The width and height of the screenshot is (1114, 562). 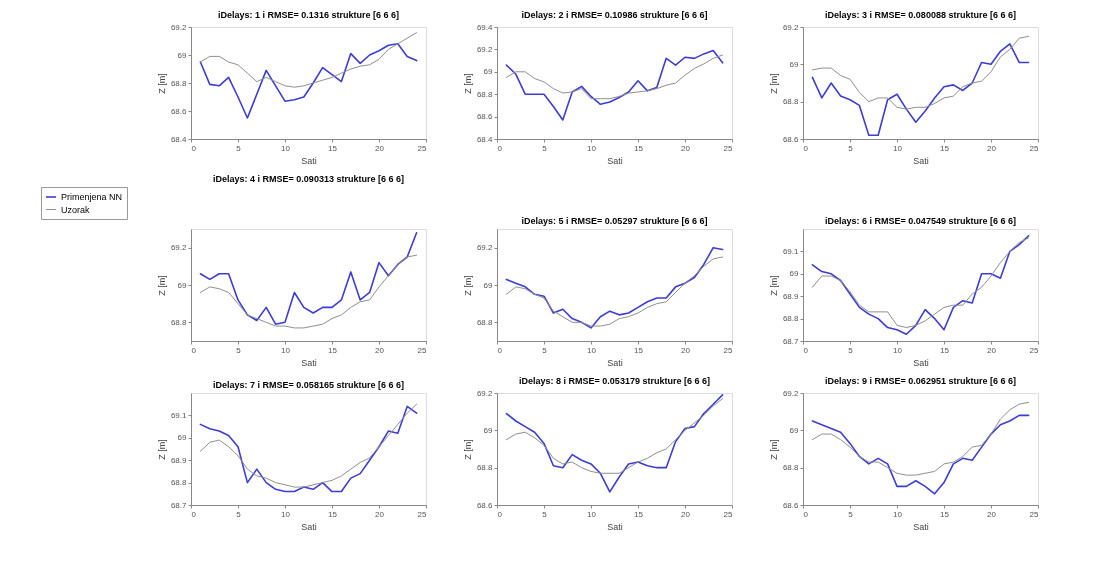 What do you see at coordinates (485, 27) in the screenshot?
I see `y-tick-label: 69.4` at bounding box center [485, 27].